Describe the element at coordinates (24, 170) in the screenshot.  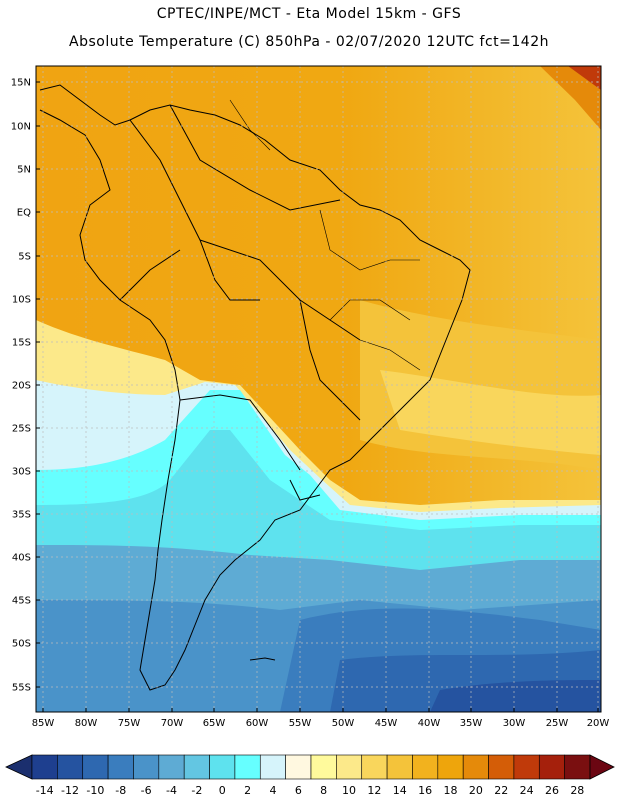
I see `lat-tick-label: 5N` at that location.